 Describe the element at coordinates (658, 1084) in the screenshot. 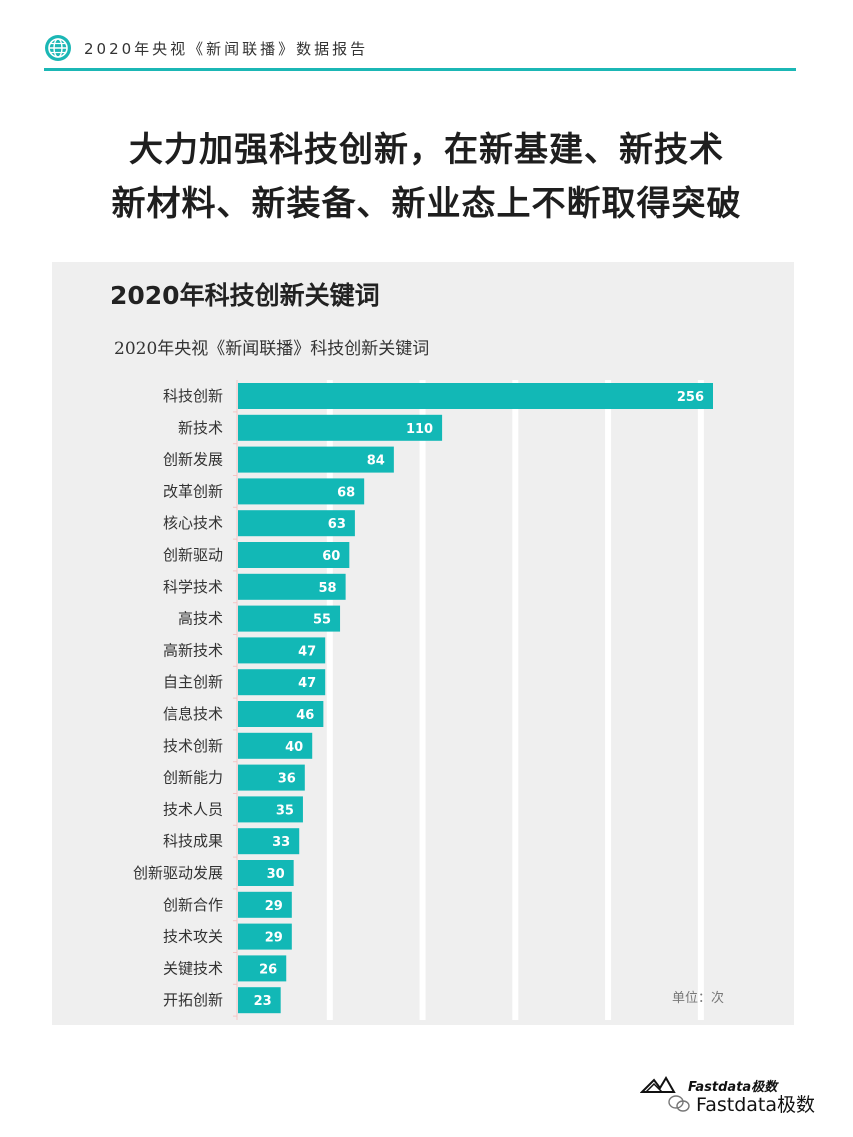

I see `fastdata-logo-mark` at that location.